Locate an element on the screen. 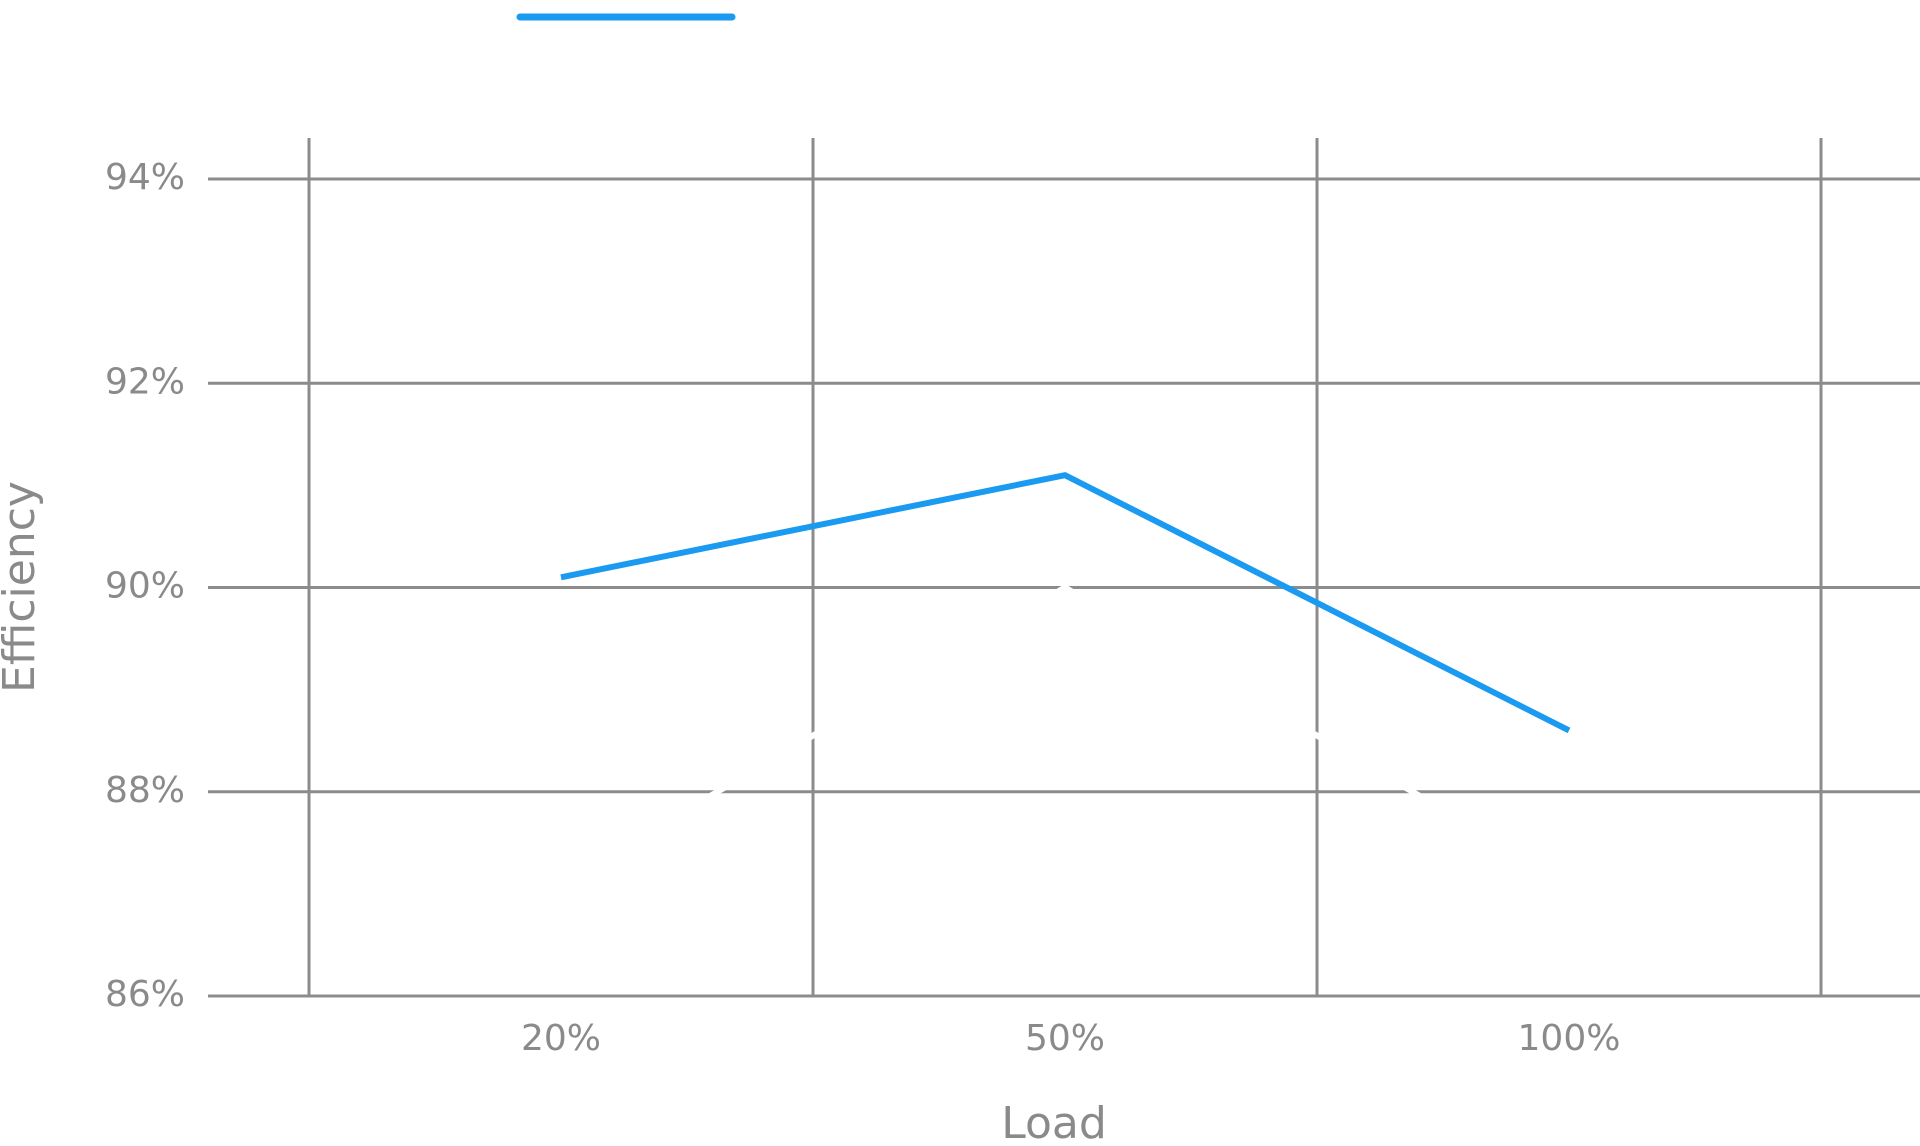 The width and height of the screenshot is (1920, 1146). y-axis-title: Efficiency is located at coordinates (22, 587).